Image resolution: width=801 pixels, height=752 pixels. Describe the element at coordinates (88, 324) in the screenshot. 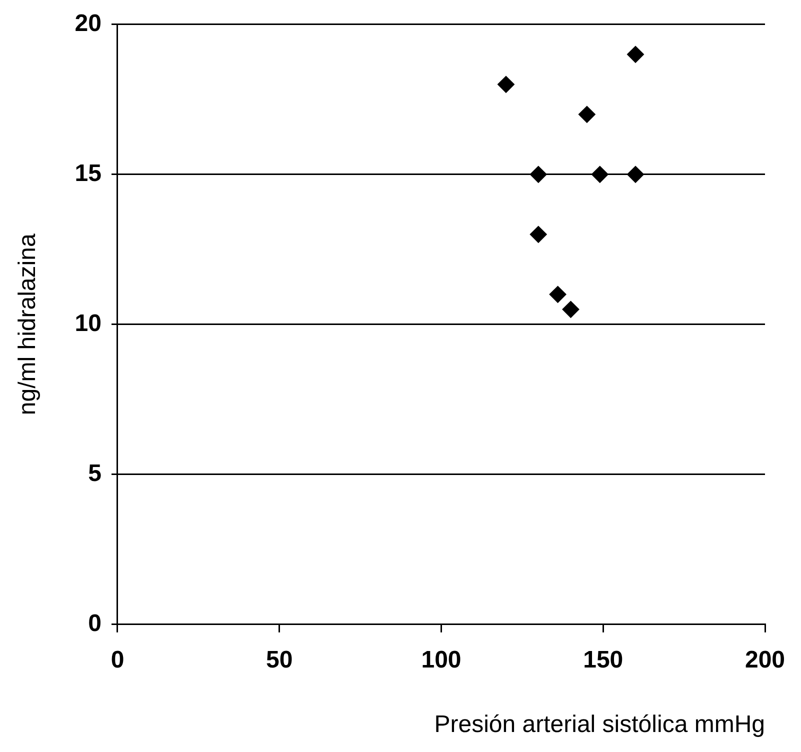

I see `y-tick-label: 10` at that location.